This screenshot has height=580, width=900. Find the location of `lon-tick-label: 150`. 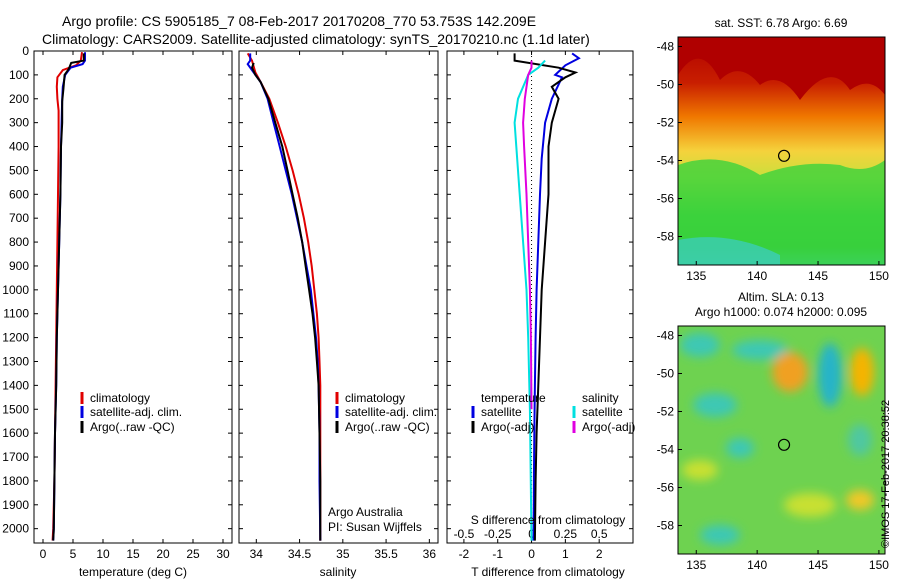

lon-tick-label: 150 is located at coordinates (879, 565).